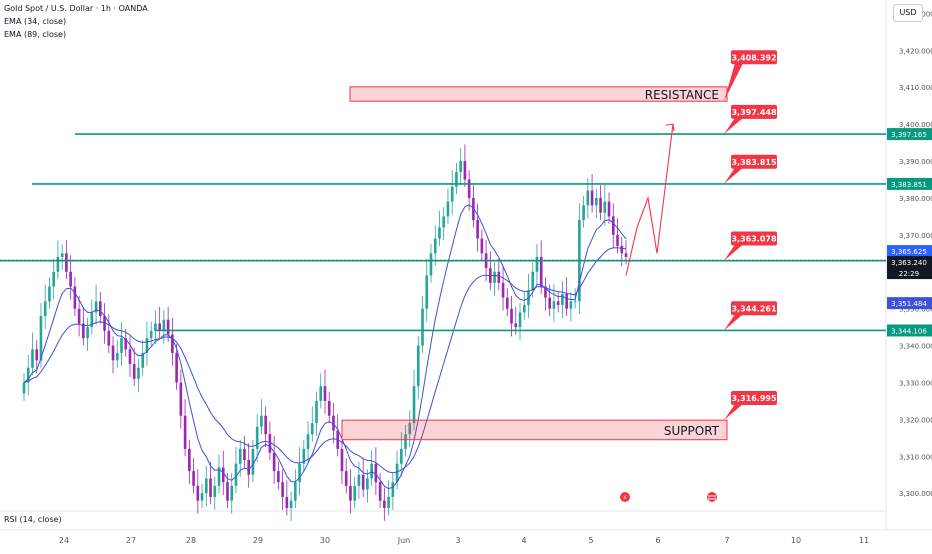 Image resolution: width=932 pixels, height=554 pixels. Describe the element at coordinates (35, 21) in the screenshot. I see `ema-34-indicator-label: EMA (34, close)` at that location.